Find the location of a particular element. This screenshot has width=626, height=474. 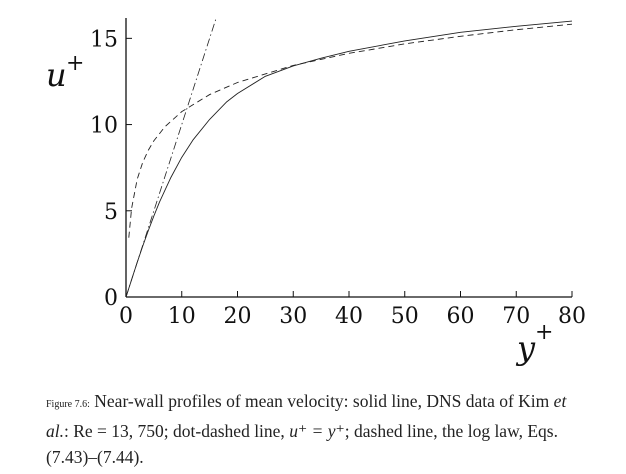

y-tick-label: 5 is located at coordinates (111, 212).